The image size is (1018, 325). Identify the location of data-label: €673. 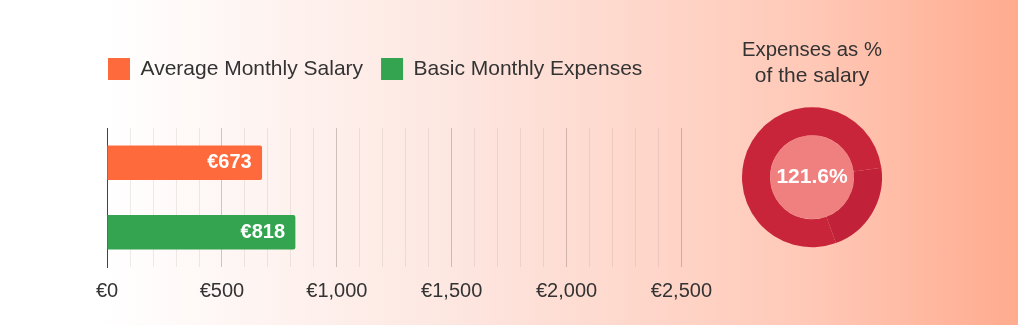
(229, 161).